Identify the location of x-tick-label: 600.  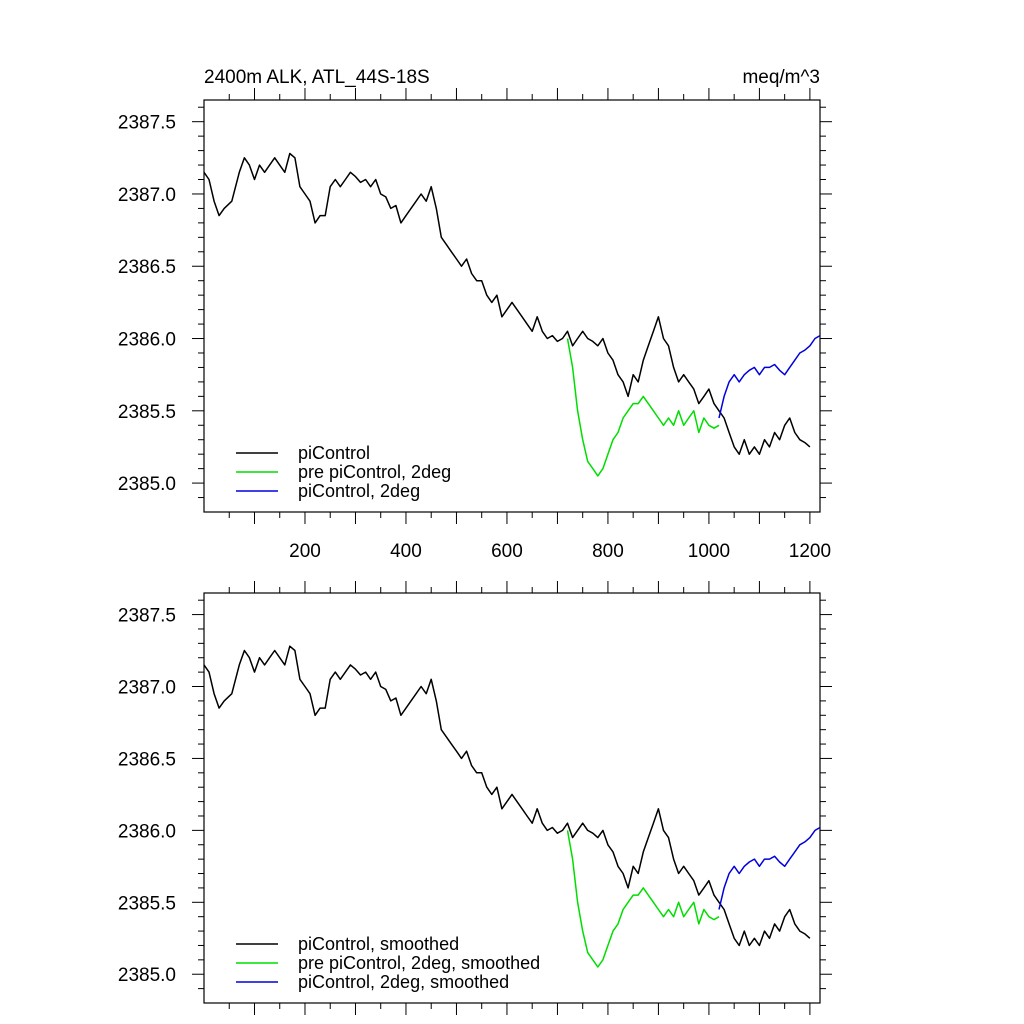
(507, 551).